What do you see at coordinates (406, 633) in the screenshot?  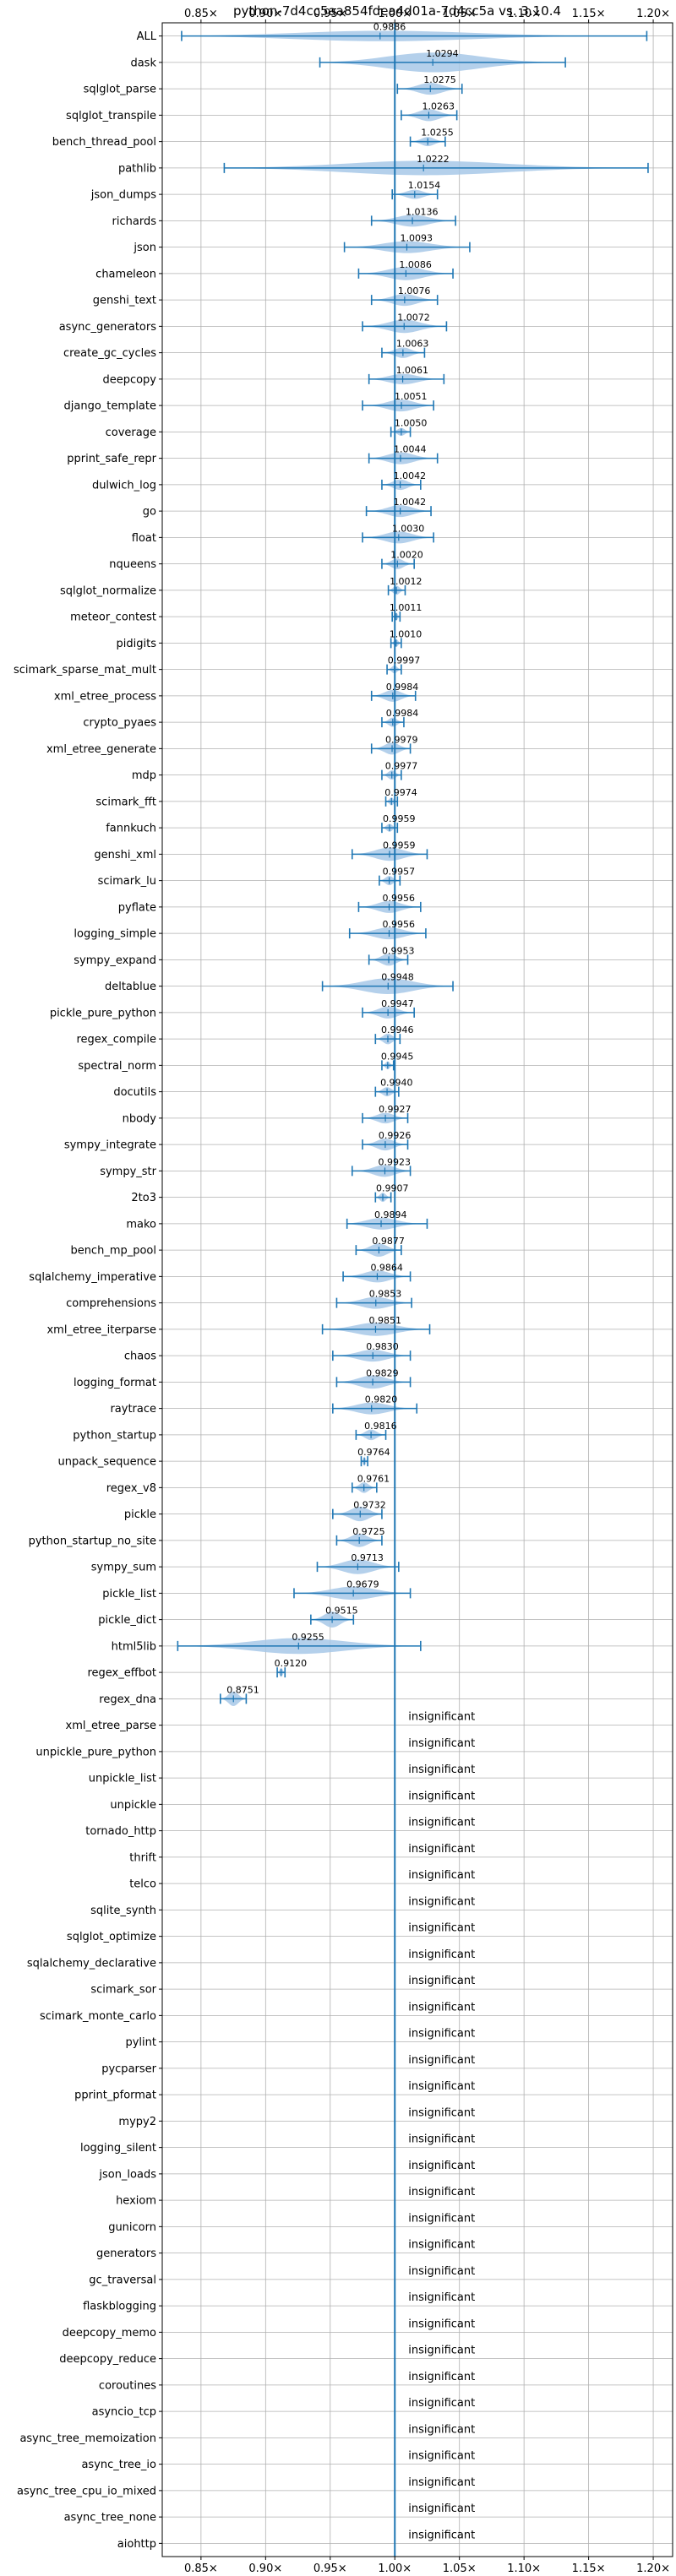 I see `value-label: 1.0010` at bounding box center [406, 633].